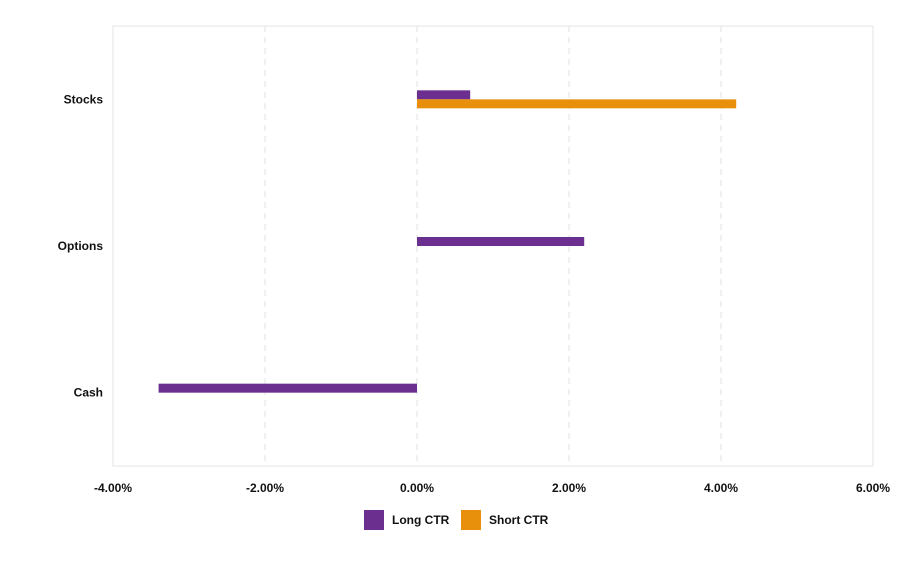  What do you see at coordinates (492, 488) in the screenshot?
I see `x-axis-labels: -4.00% -2.00% 0.00% 2.00% 4.00% 6.00%` at bounding box center [492, 488].